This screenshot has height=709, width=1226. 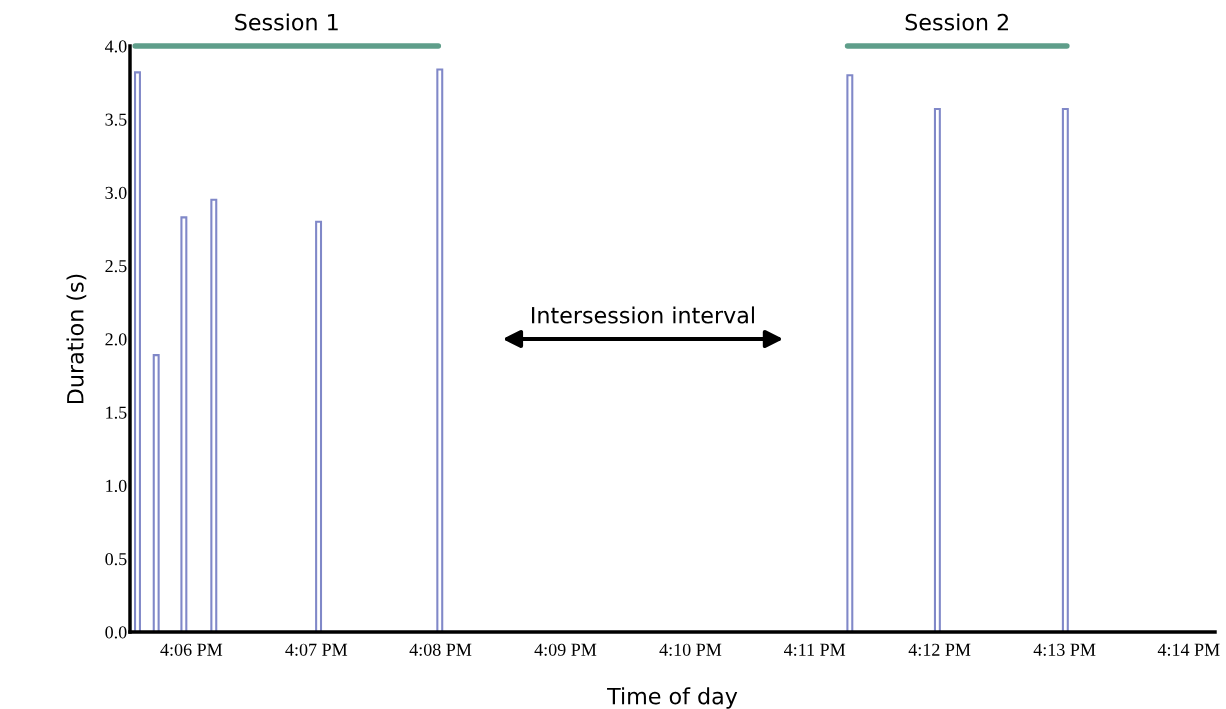 What do you see at coordinates (116, 412) in the screenshot?
I see `y-tick-label: 1.5` at bounding box center [116, 412].